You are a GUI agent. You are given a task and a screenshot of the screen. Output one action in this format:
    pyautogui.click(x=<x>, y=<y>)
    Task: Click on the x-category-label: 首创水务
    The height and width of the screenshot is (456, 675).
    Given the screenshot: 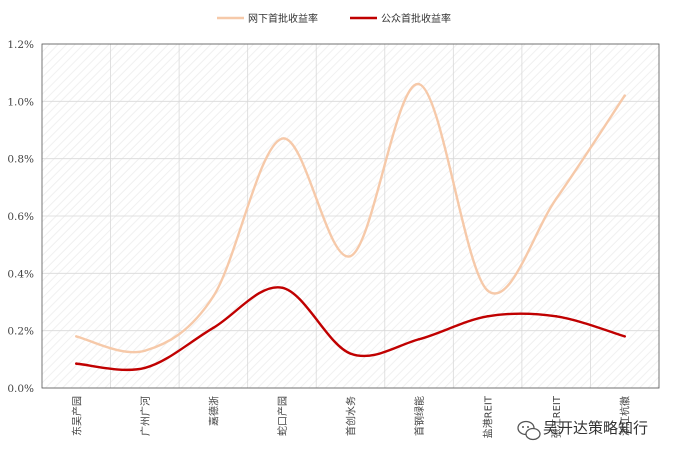 What is the action you would take?
    pyautogui.click(x=351, y=416)
    